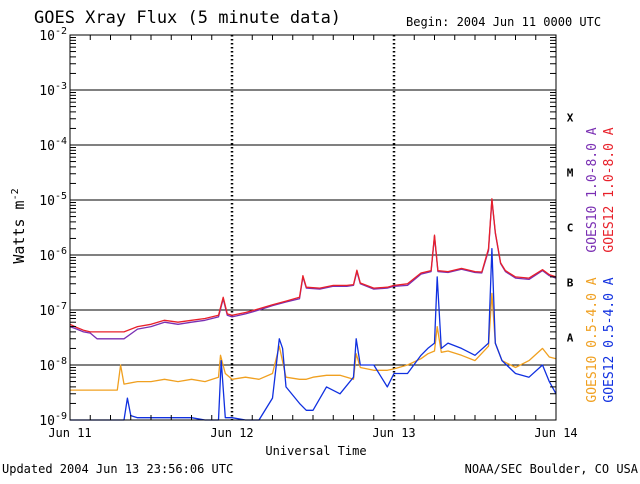 The image size is (640, 484). I want to click on y-axis-label-text: Watts m, so click(19, 231).